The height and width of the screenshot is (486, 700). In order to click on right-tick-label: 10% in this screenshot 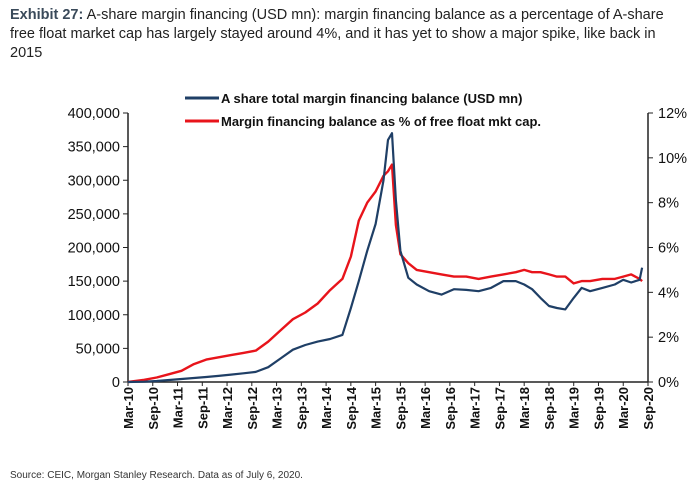, I will do `click(672, 159)`.